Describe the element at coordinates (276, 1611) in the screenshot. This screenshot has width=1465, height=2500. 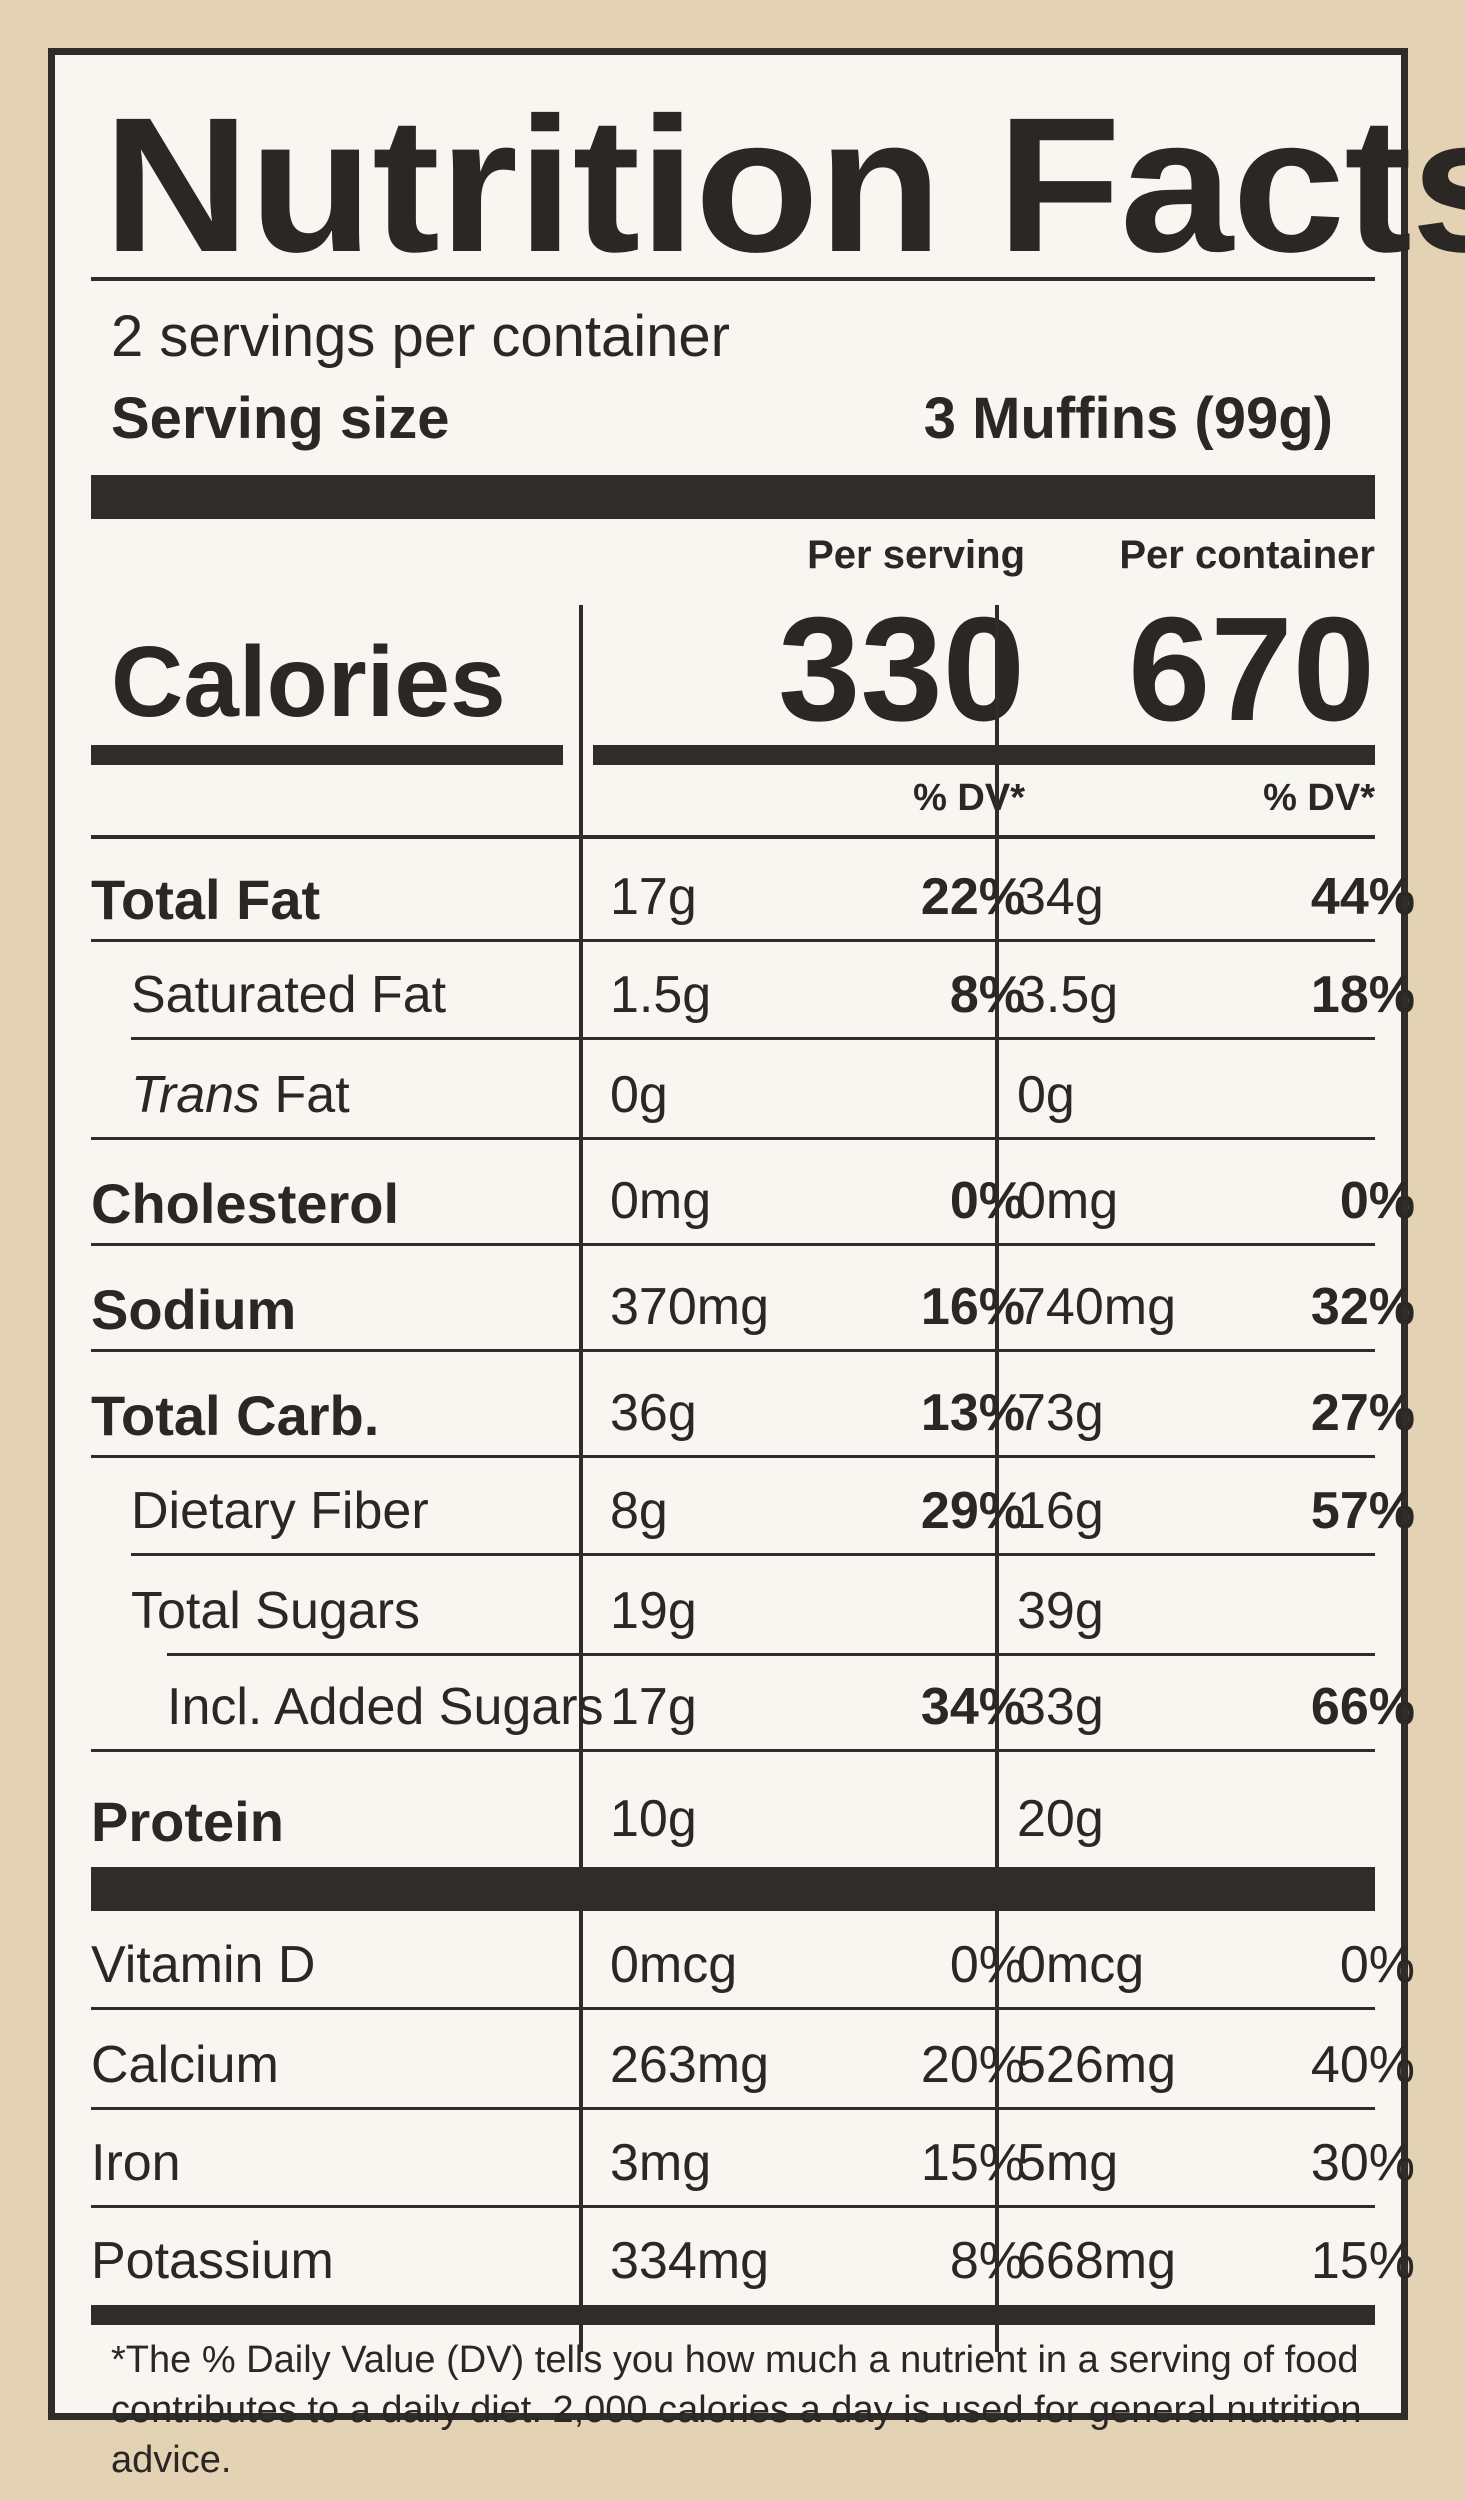
I see `nutrient-name-text: Total Sugars` at that location.